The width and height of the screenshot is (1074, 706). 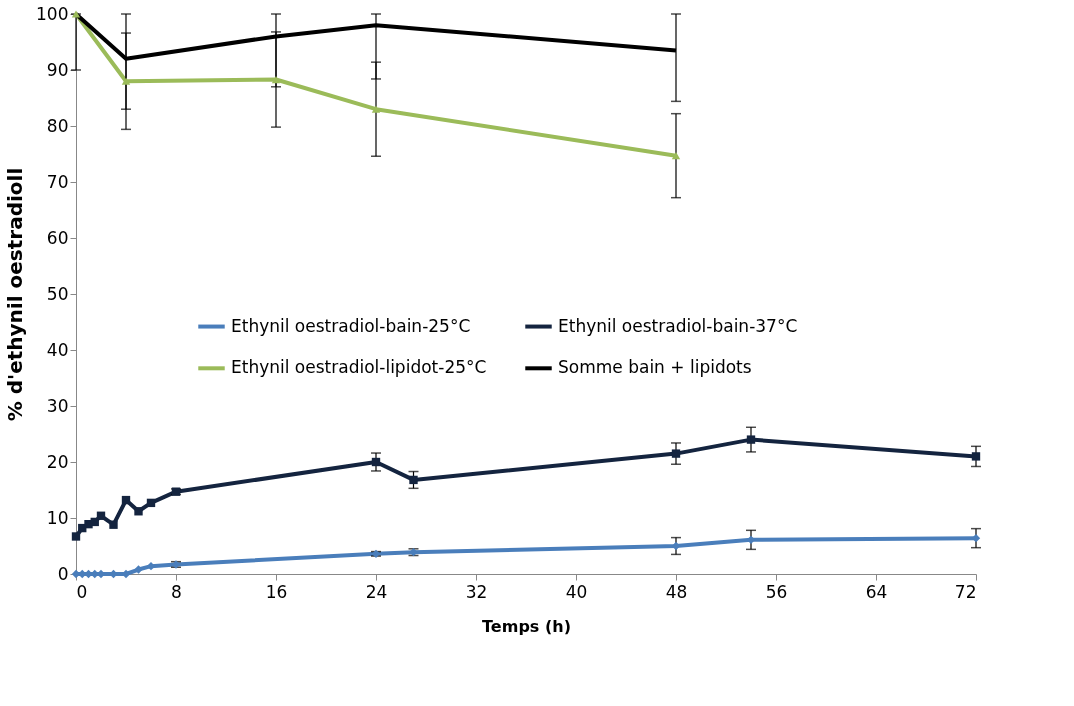 I want to click on y-tick-label: 10, so click(x=57, y=517).